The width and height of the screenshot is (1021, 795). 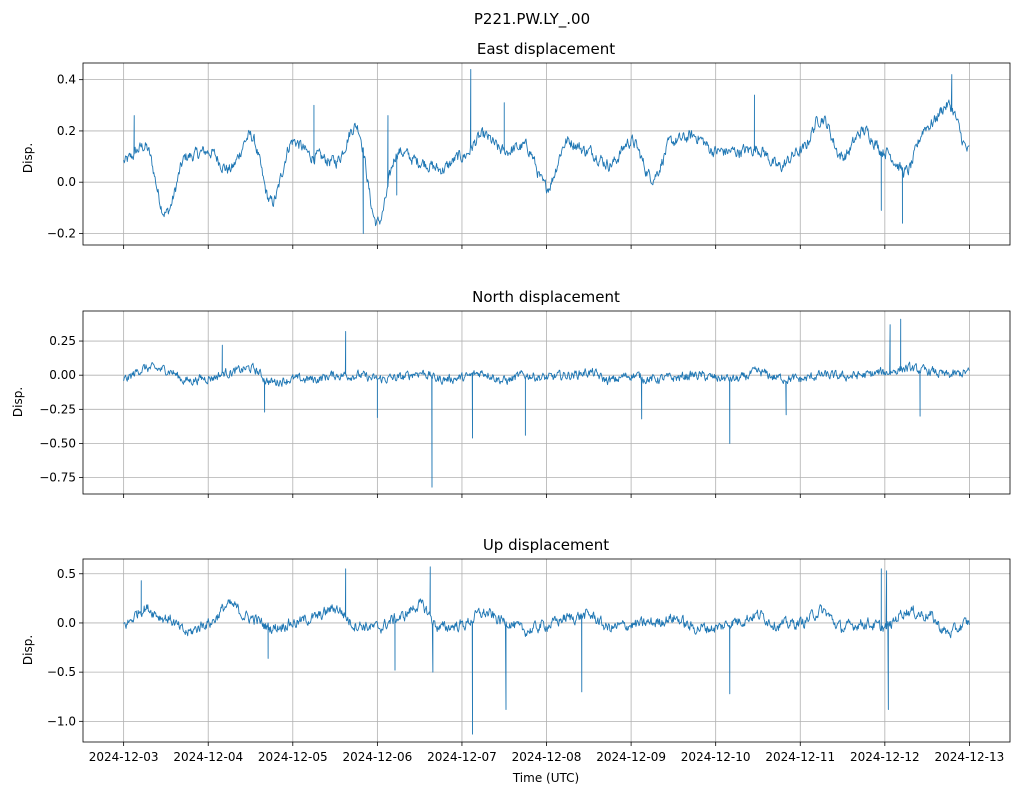 I want to click on up-xtick-label: 2024-12-03, so click(x=124, y=757).